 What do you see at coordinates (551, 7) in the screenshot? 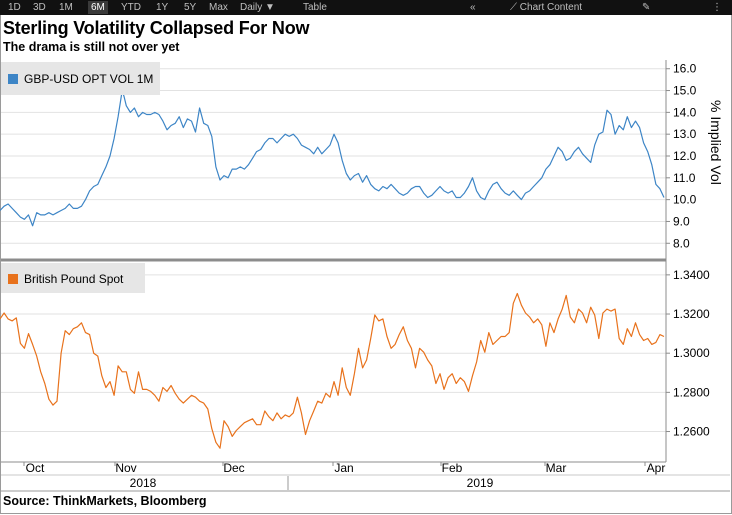
I see `chart-content-label: Chart Content` at bounding box center [551, 7].